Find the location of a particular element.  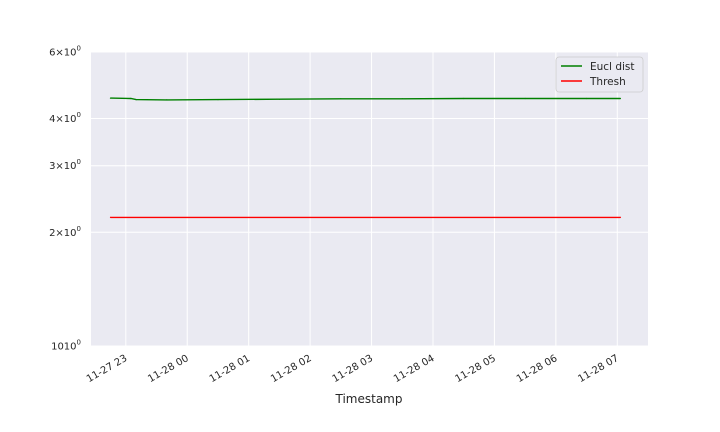

legend: Eucl dist Thresh is located at coordinates (599, 74).